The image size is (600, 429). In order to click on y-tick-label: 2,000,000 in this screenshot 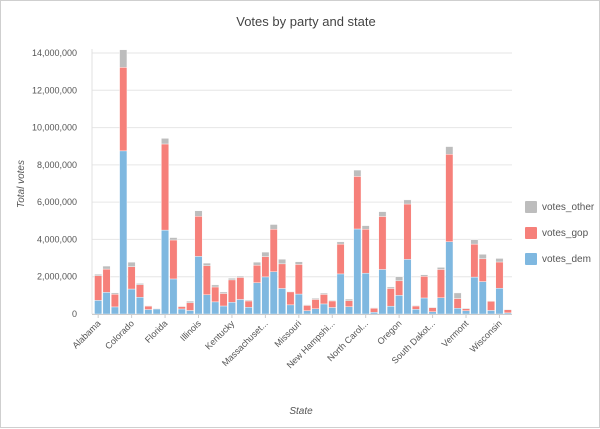, I will do `click(57, 277)`.